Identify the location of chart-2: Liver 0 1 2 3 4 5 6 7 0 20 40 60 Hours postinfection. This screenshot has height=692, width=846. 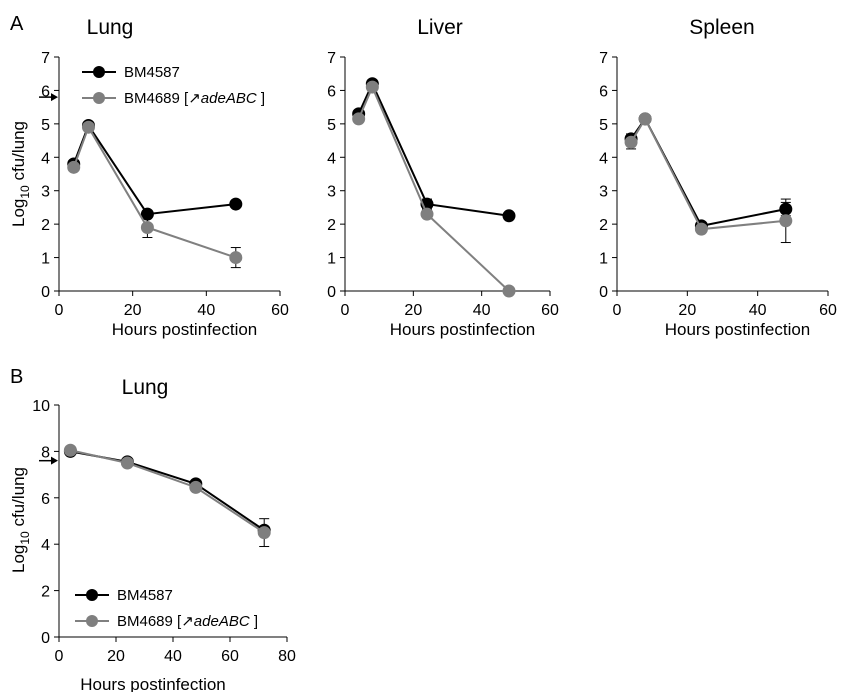
(443, 177).